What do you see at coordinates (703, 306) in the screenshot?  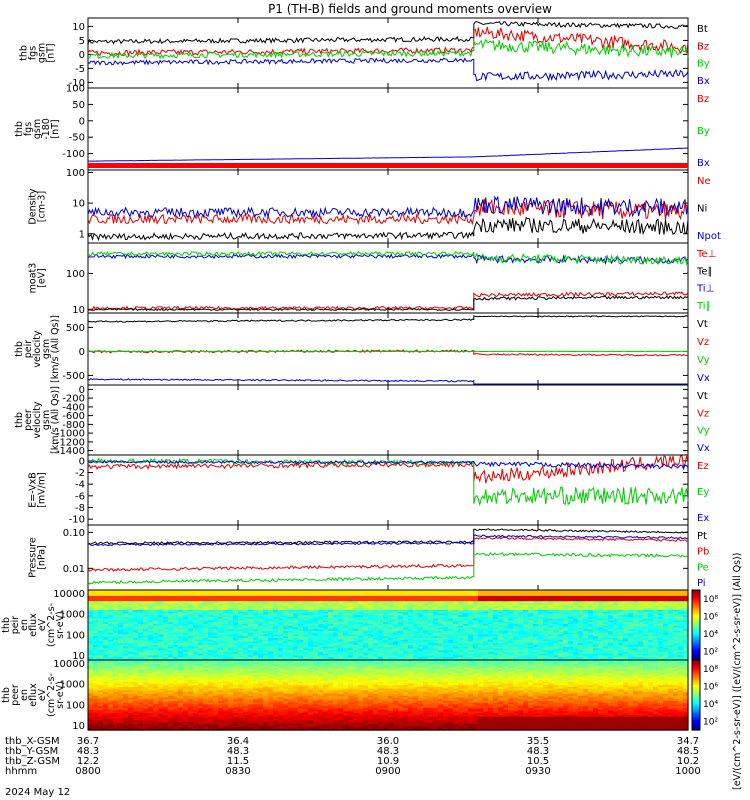 I see `legend-ti∥: Ti∥` at bounding box center [703, 306].